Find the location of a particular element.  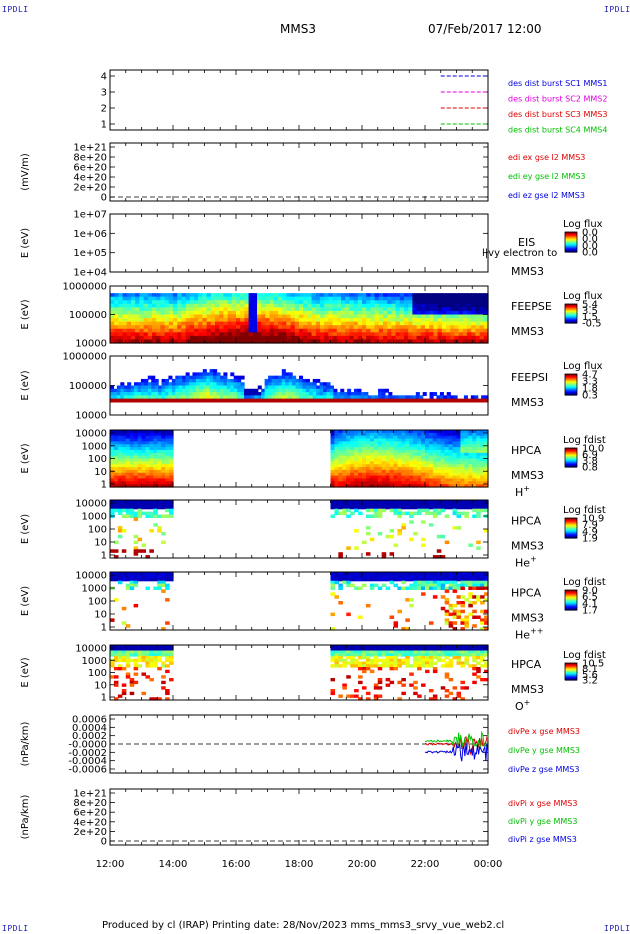

extra-label: l|vy electron to is located at coordinates (519, 253).